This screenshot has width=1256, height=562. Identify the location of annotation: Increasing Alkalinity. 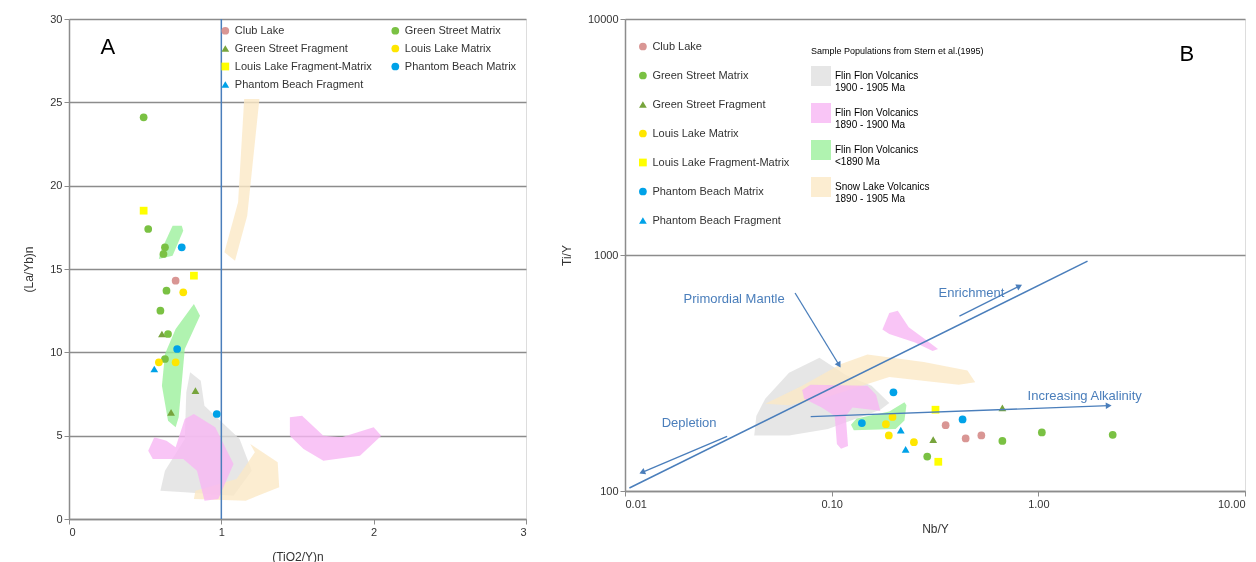
(1085, 395).